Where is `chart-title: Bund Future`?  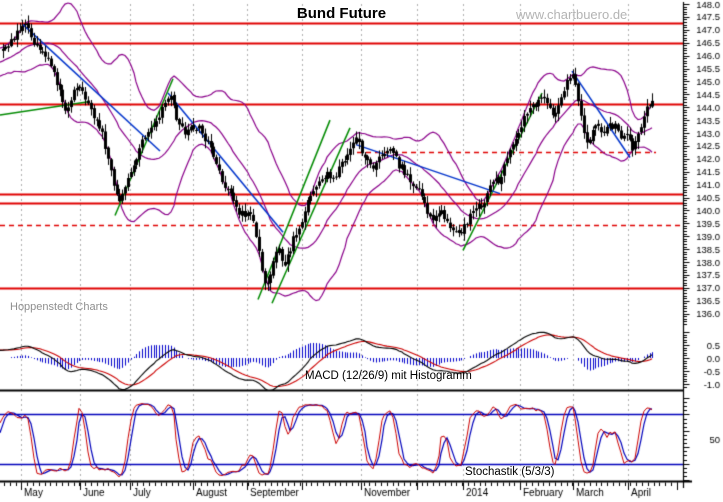 chart-title: Bund Future is located at coordinates (341, 13).